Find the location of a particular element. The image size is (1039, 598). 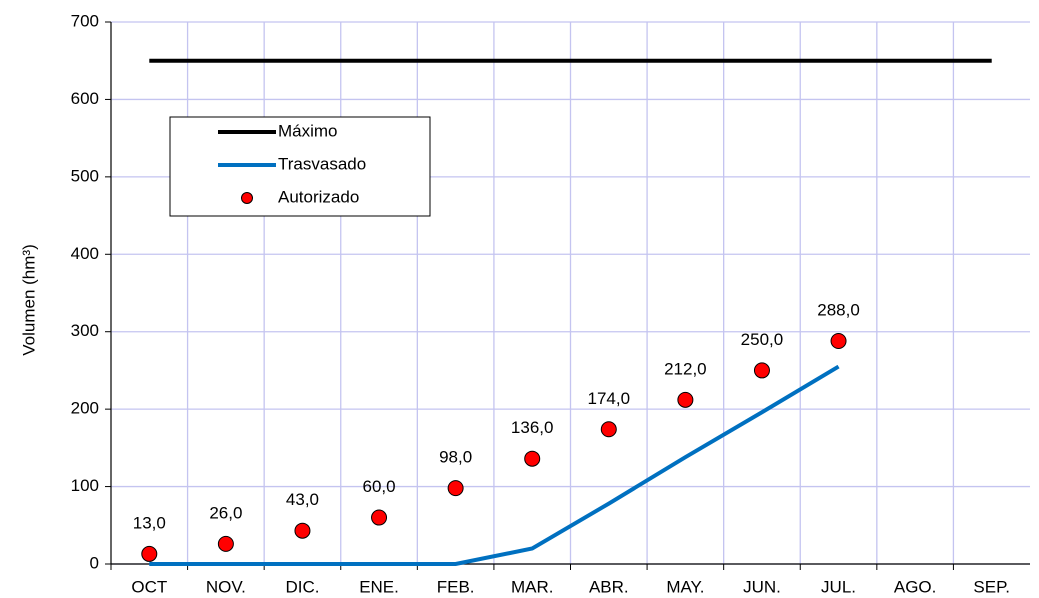

data-label: 60,0 is located at coordinates (378, 486).